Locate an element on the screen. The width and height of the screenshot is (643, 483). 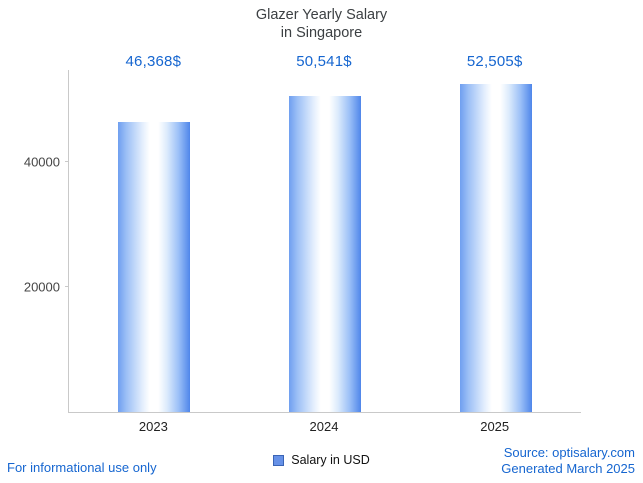
x-axis-labels-row: 2023 2024 2025 is located at coordinates (324, 426).